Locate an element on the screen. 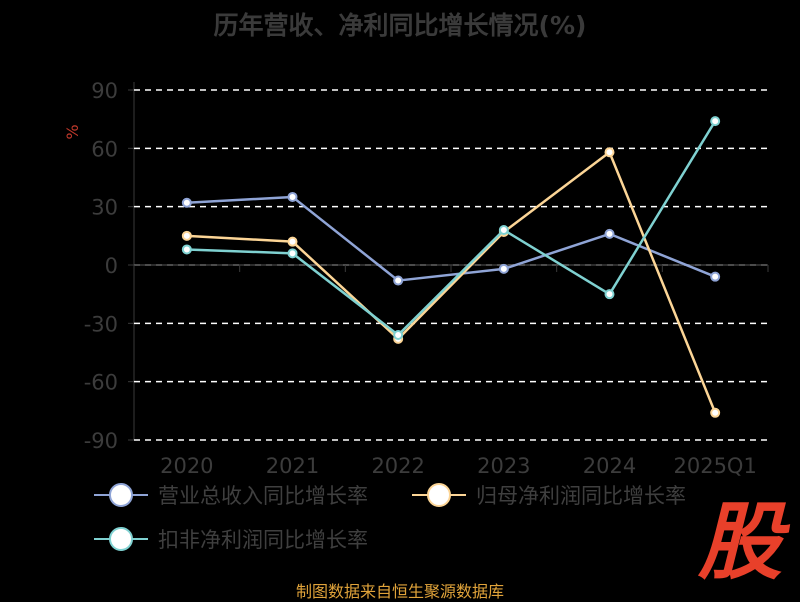 This screenshot has height=602, width=800. y-tick-label: 0 is located at coordinates (111, 266).